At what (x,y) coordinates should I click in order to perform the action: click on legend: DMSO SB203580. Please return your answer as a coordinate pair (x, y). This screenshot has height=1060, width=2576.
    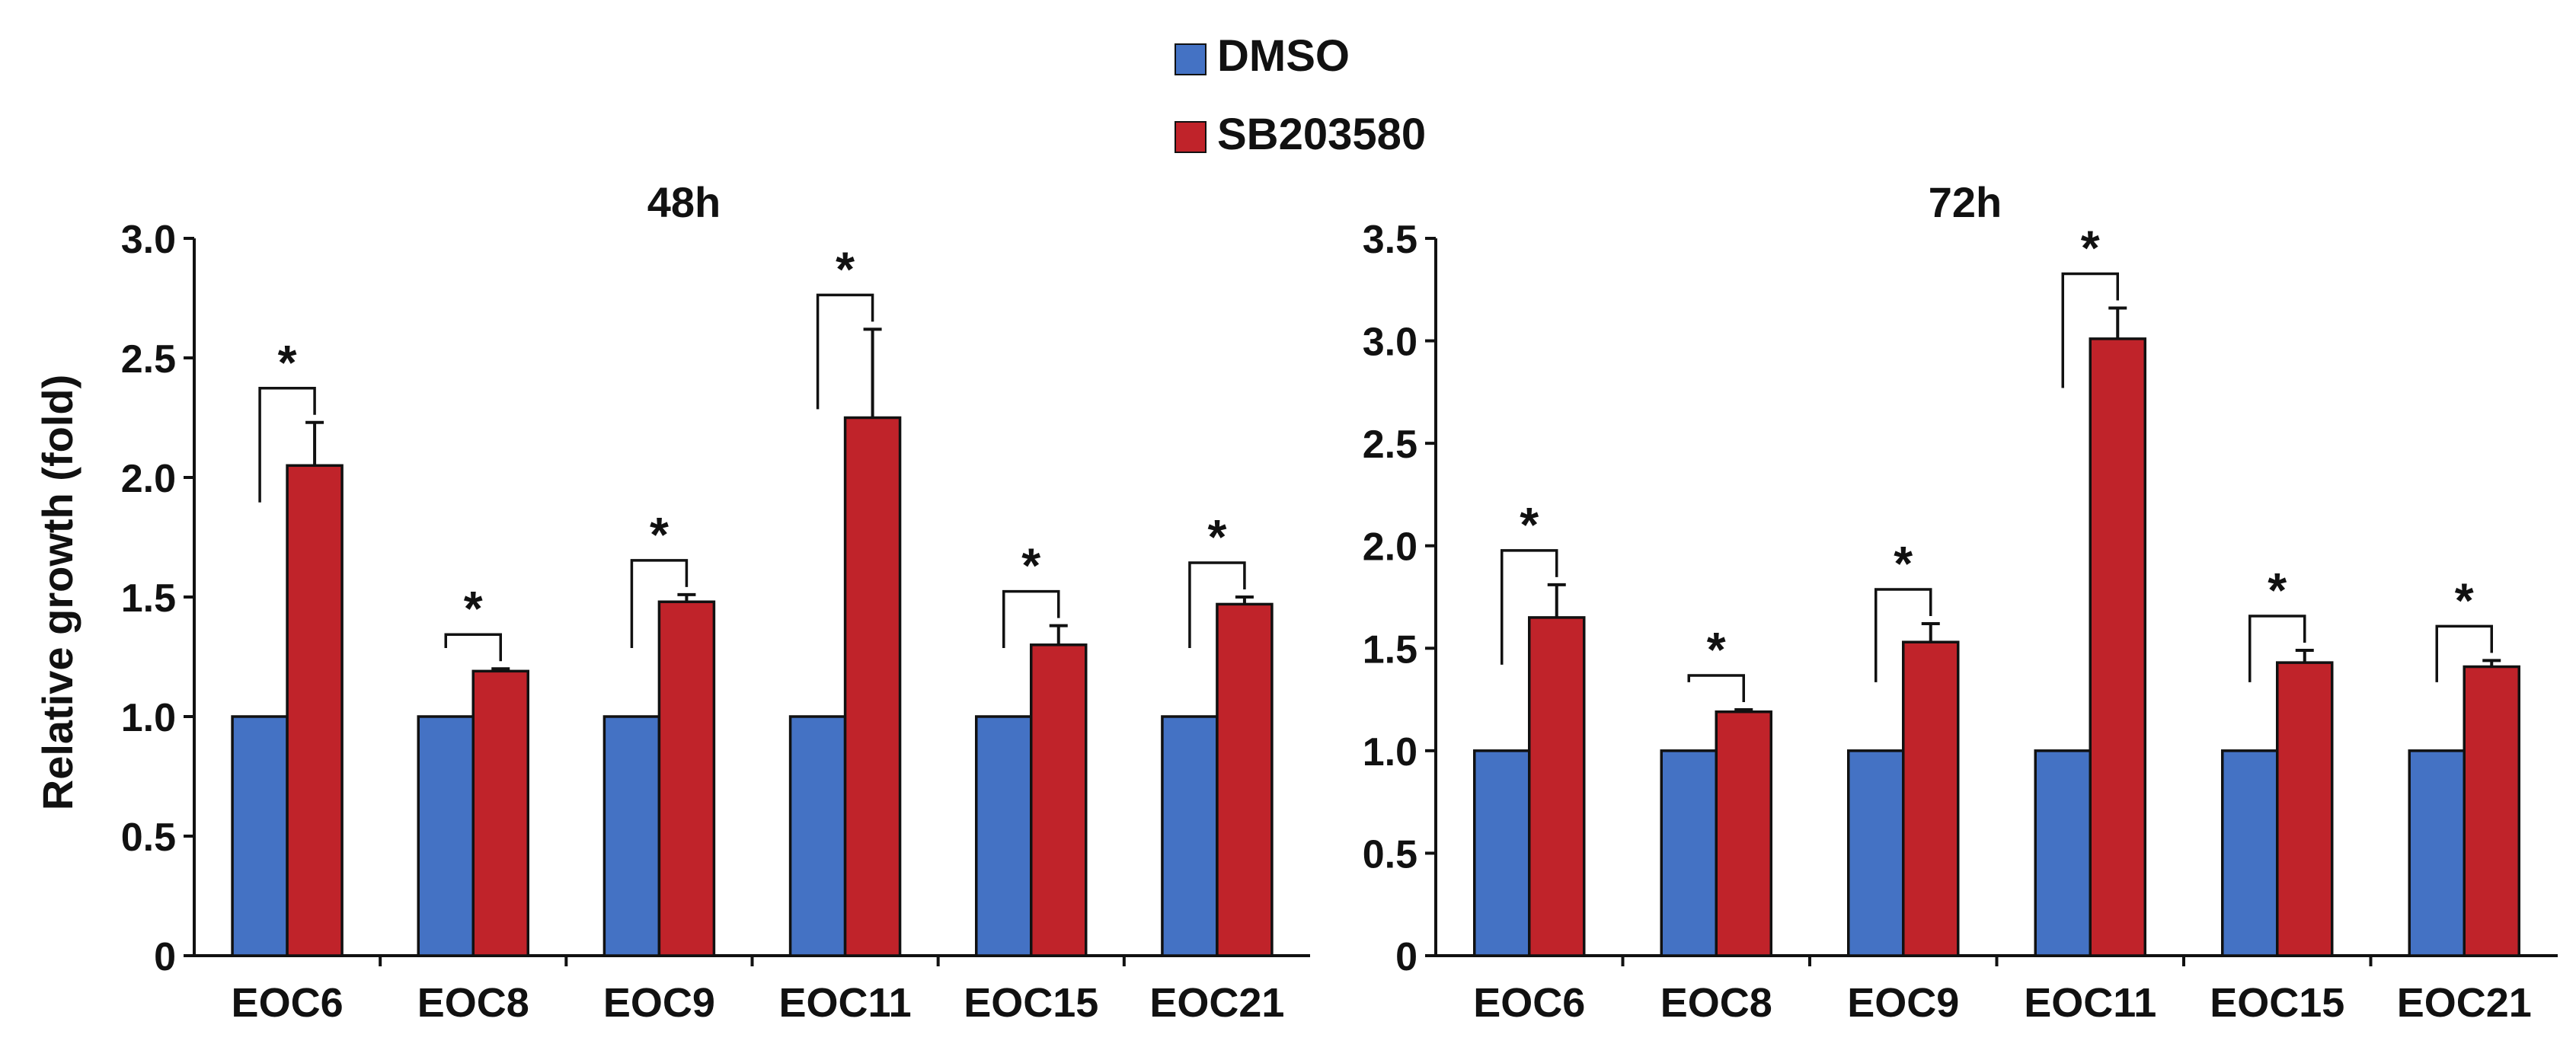
    Looking at the image, I should click on (1300, 95).